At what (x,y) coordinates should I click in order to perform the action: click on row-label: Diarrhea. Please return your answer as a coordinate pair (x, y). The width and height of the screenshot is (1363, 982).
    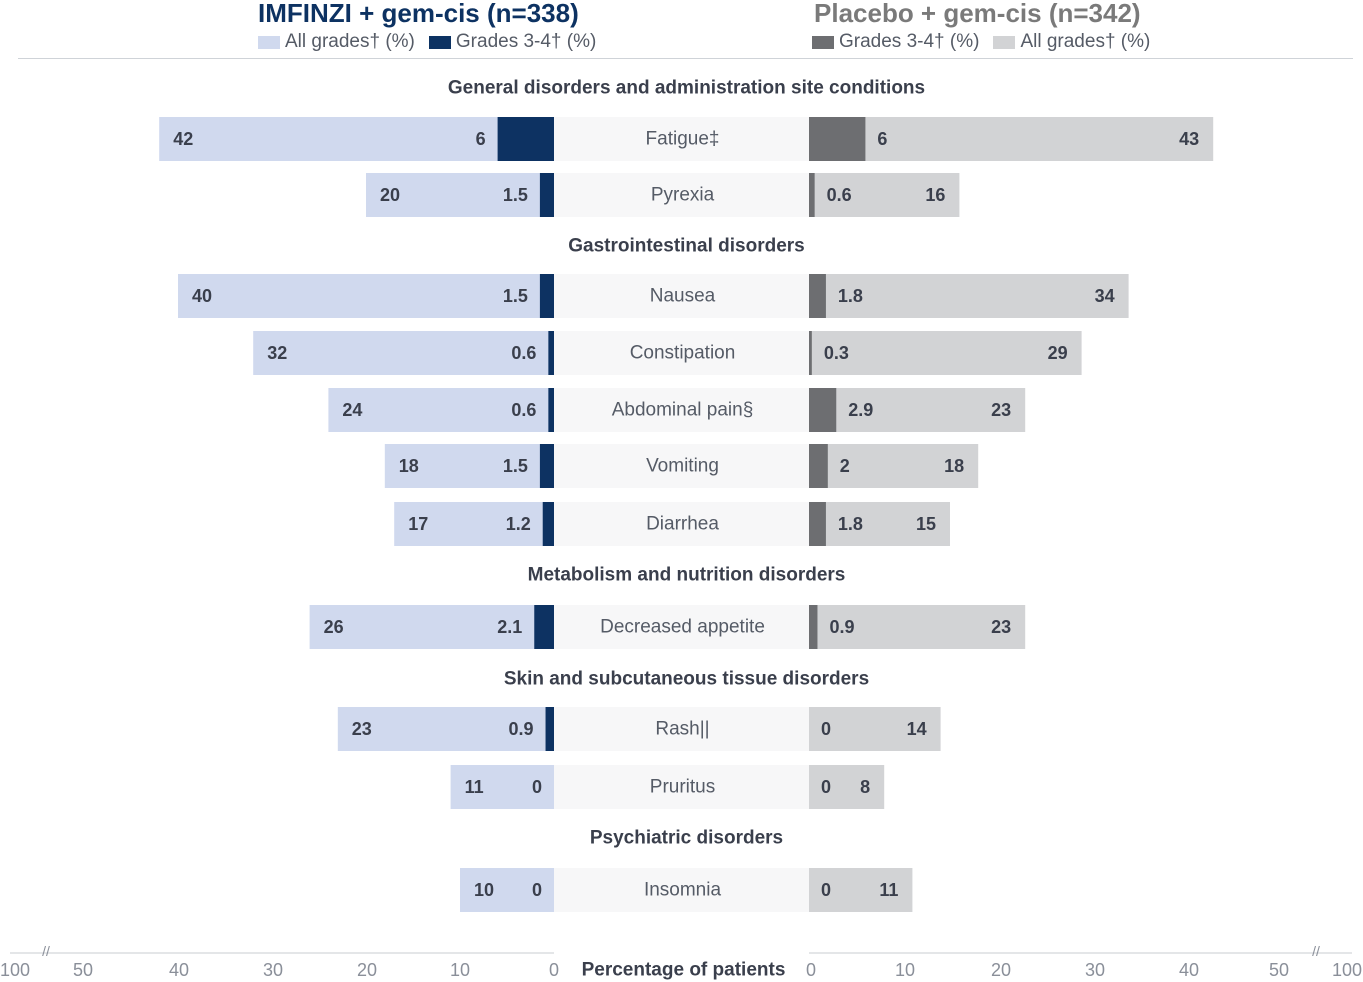
    Looking at the image, I should click on (682, 524).